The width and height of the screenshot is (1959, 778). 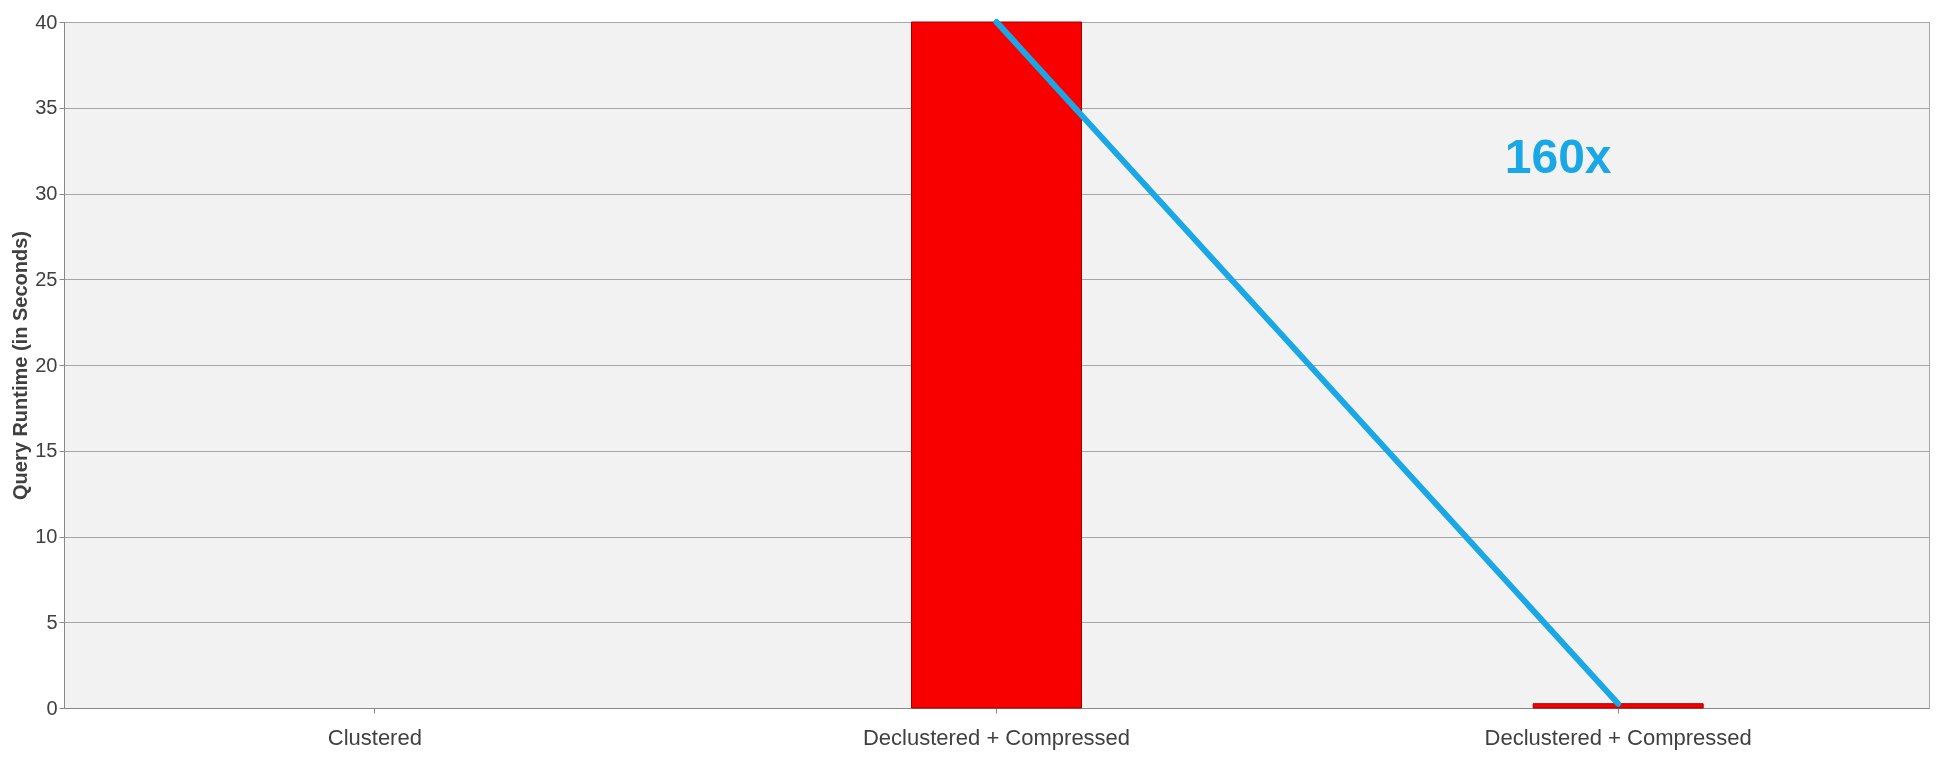 I want to click on y-tick-label: 40, so click(x=46, y=21).